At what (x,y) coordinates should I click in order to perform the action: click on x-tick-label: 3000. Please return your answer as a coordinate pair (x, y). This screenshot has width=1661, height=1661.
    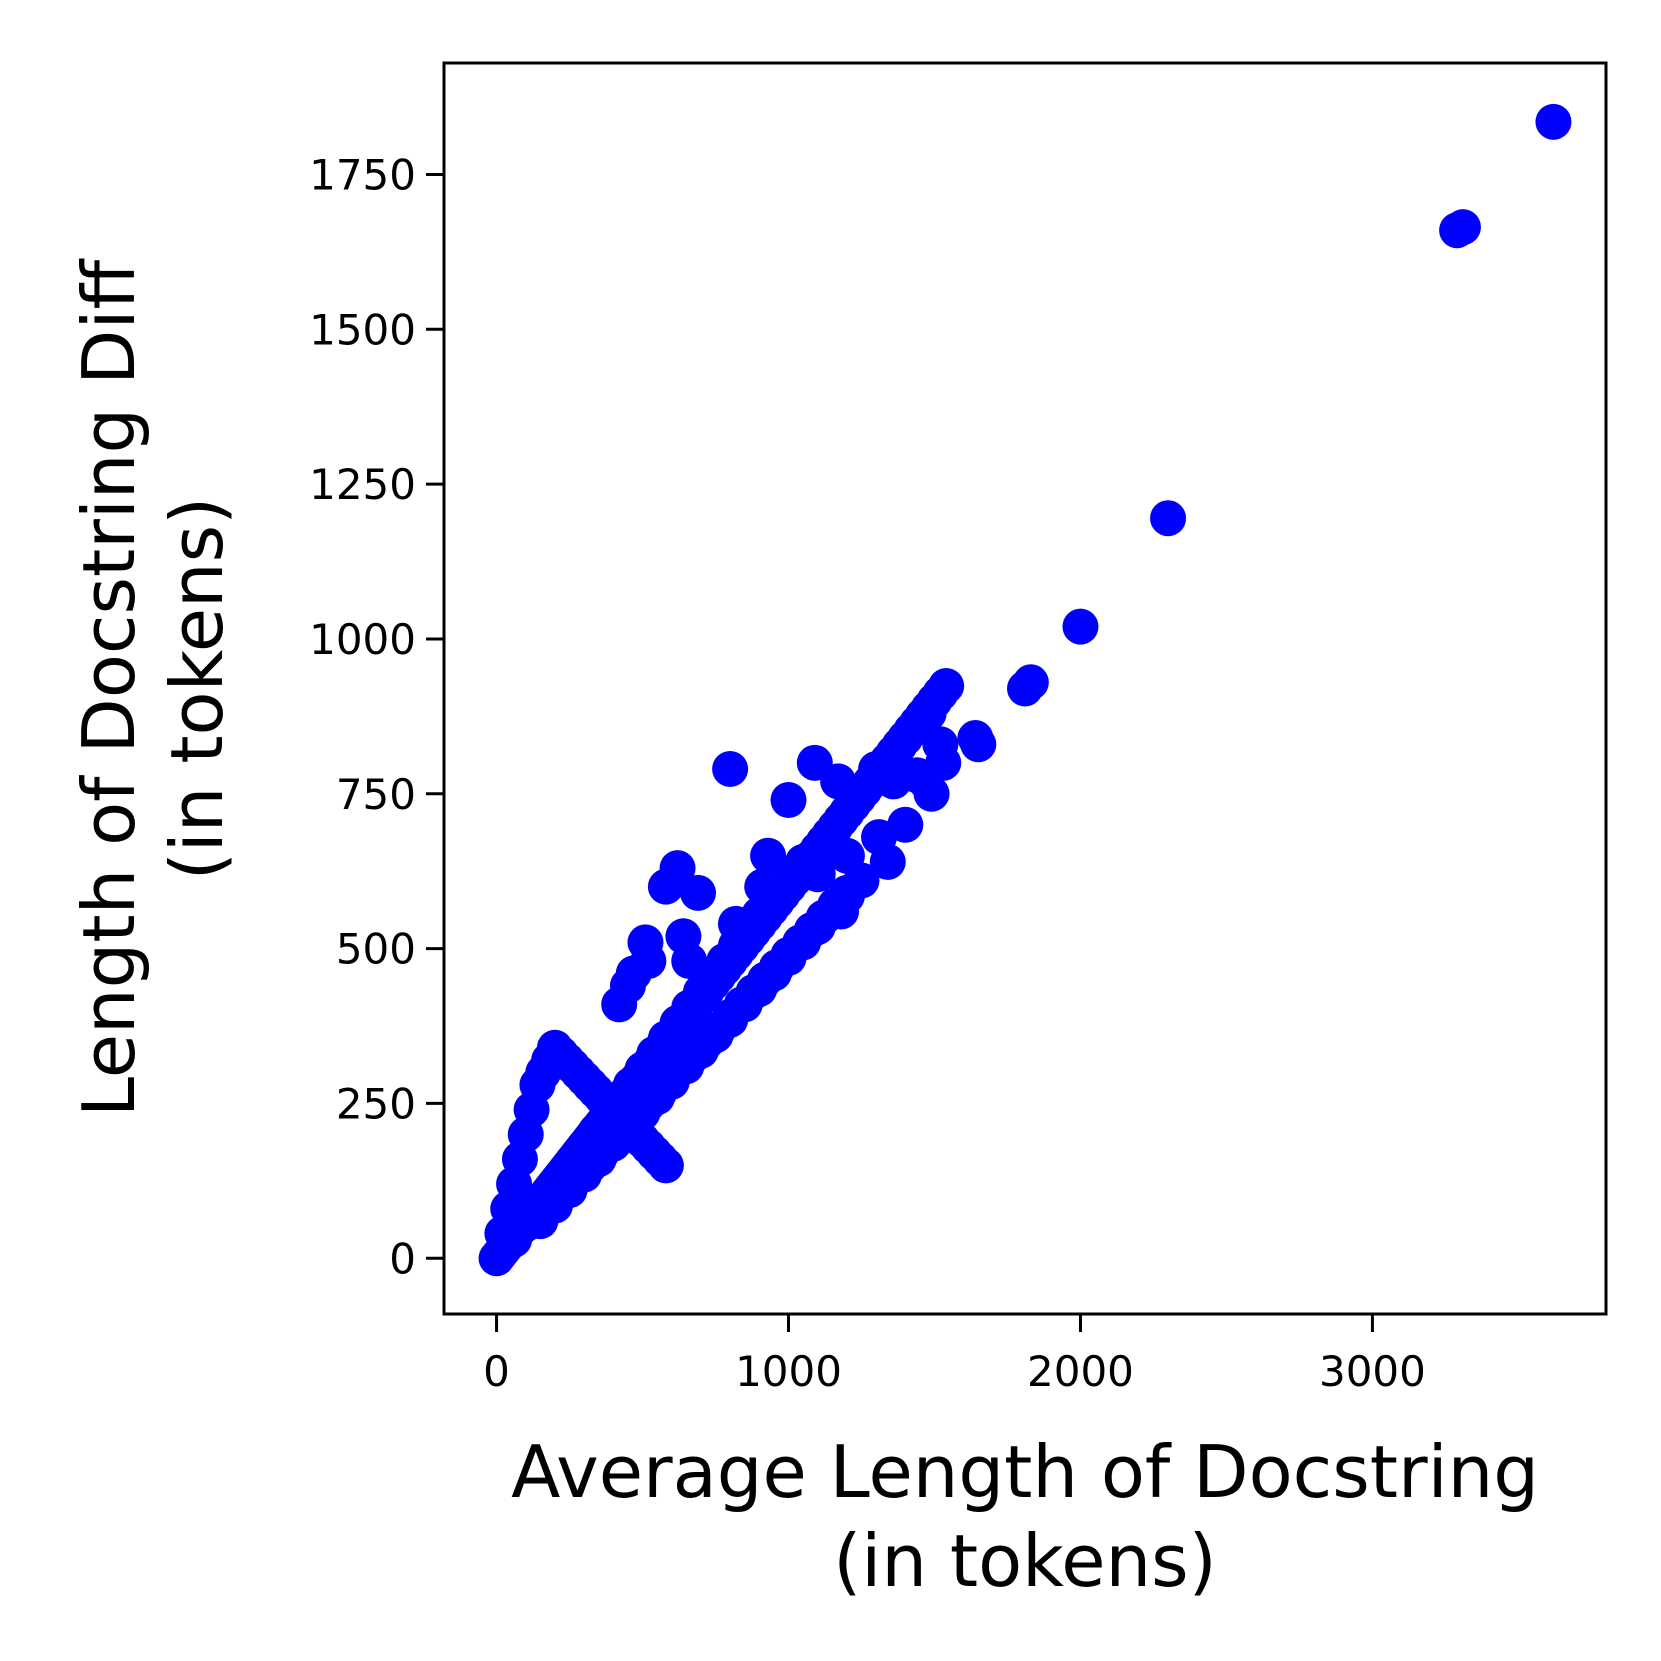
    Looking at the image, I should click on (1372, 1371).